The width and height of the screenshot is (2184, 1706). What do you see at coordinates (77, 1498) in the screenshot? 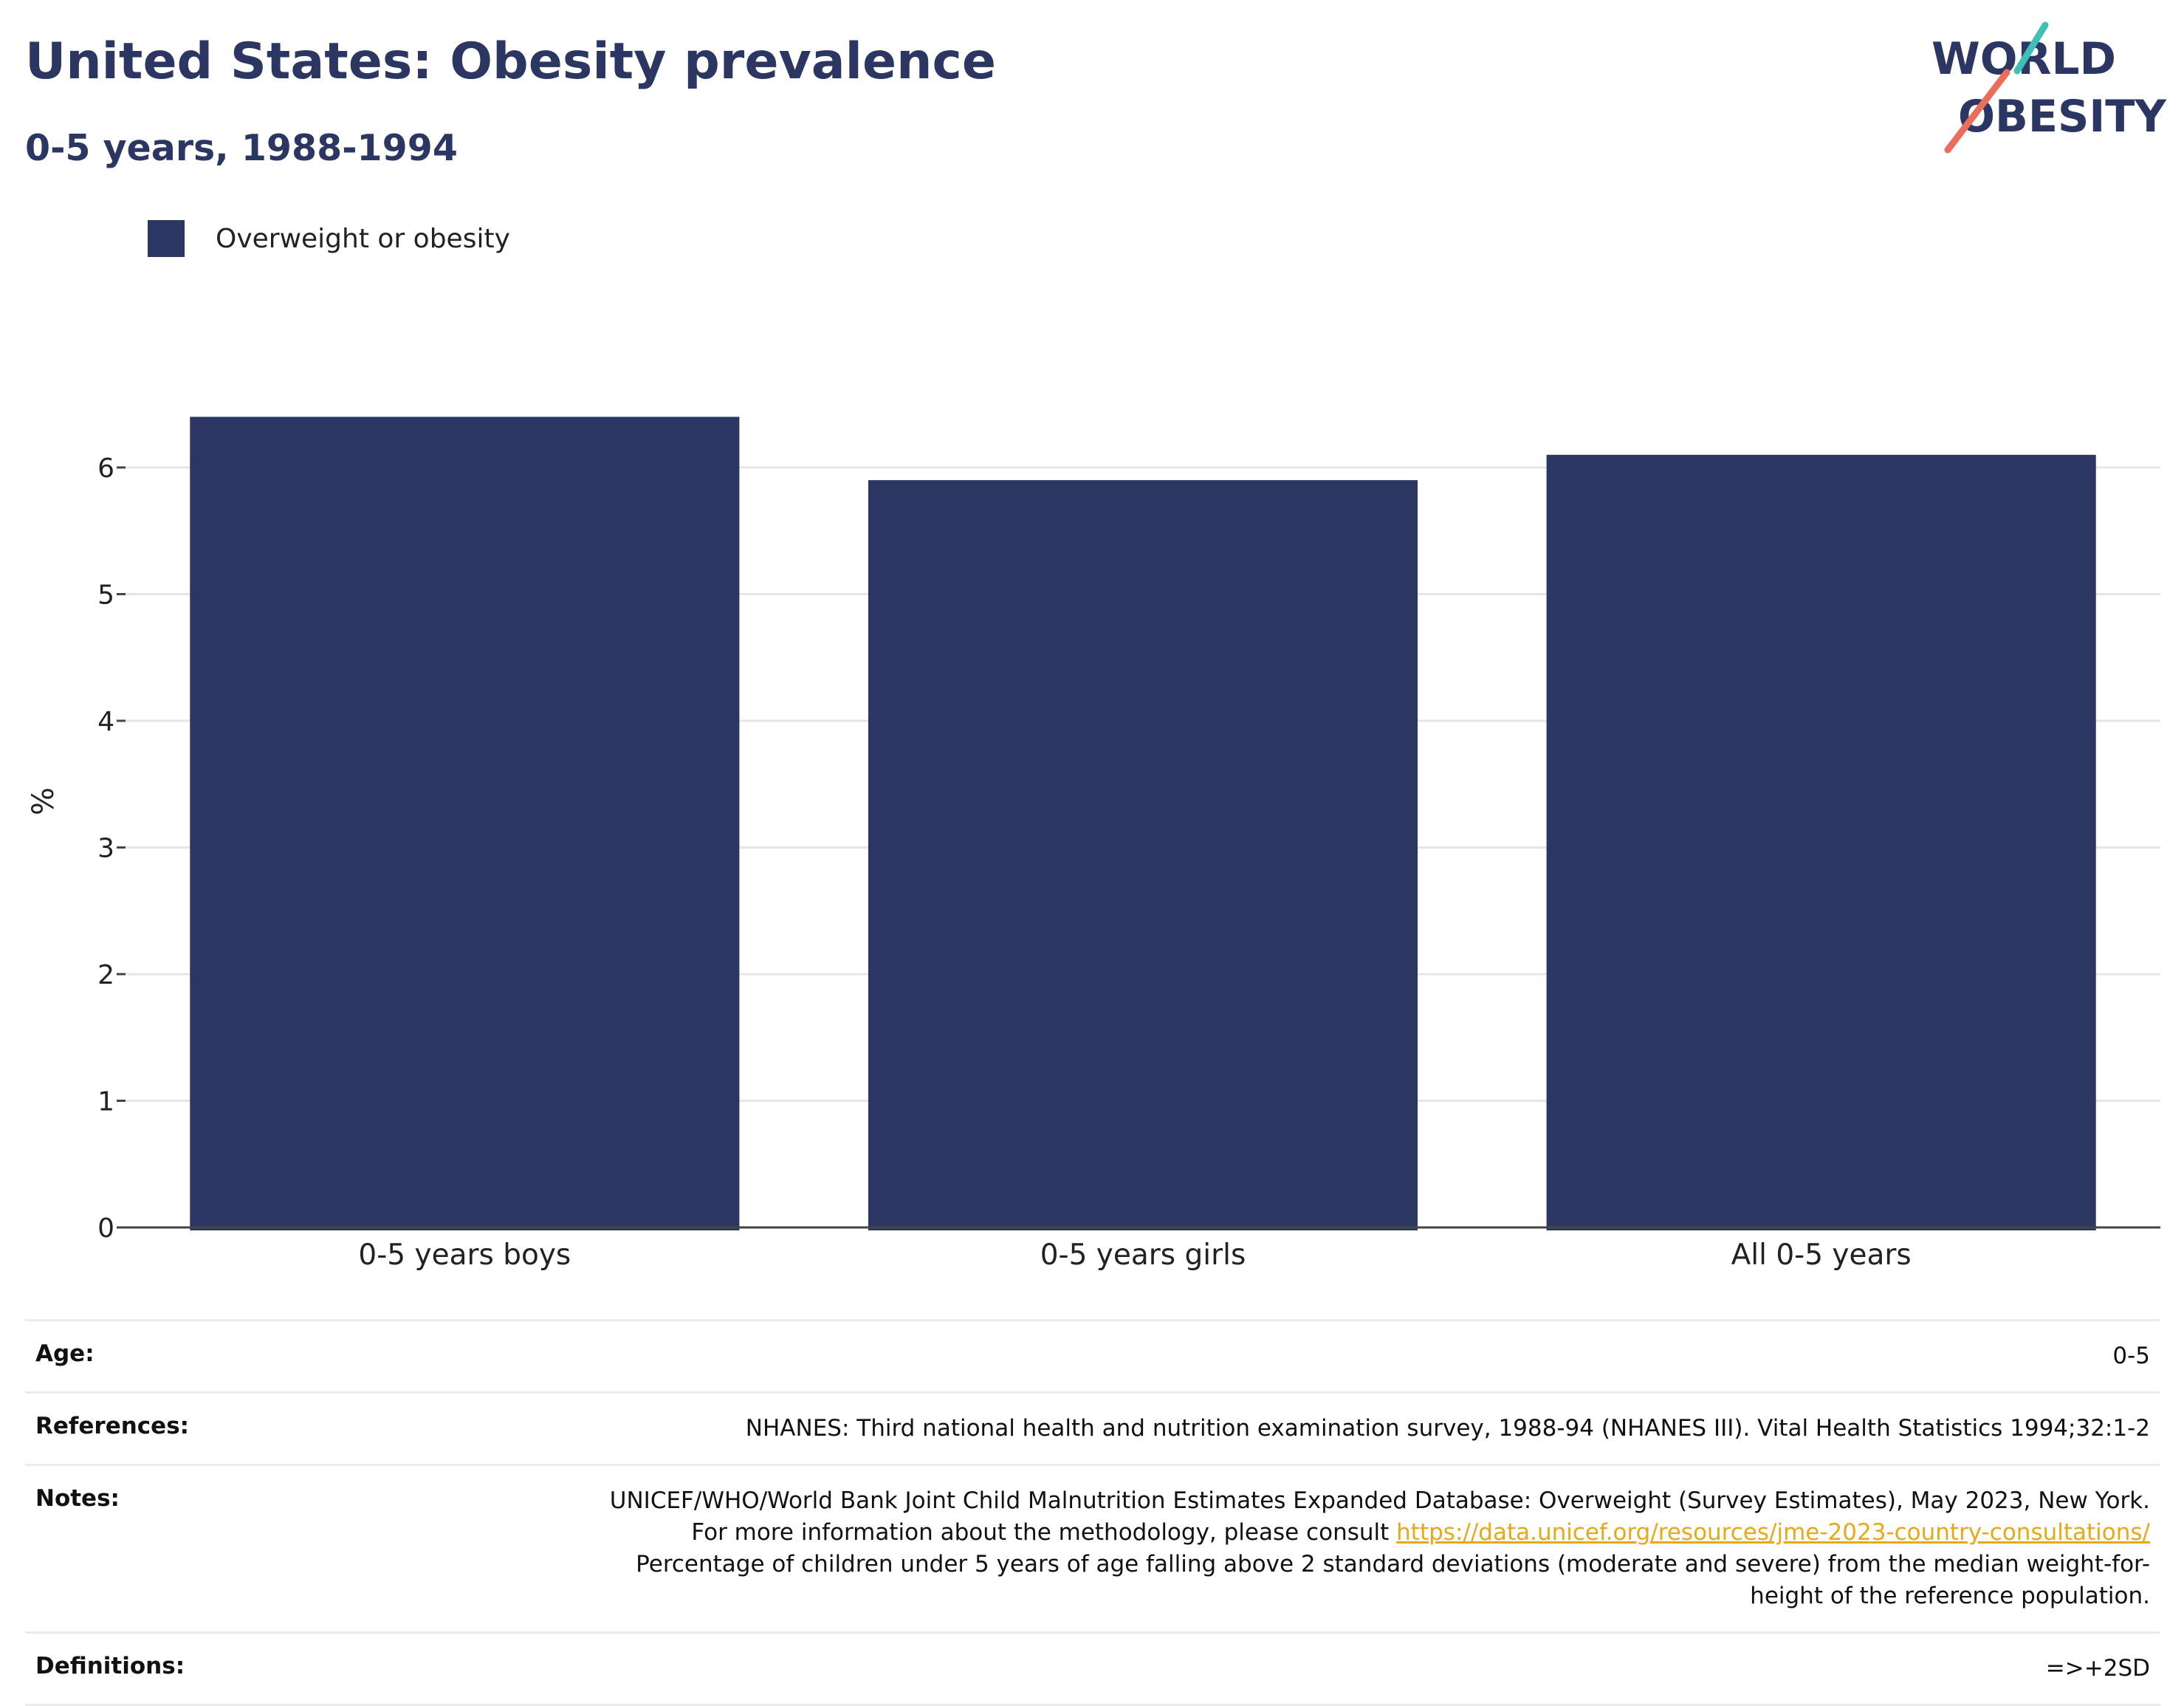
I see `meta-key: Notes:` at bounding box center [77, 1498].